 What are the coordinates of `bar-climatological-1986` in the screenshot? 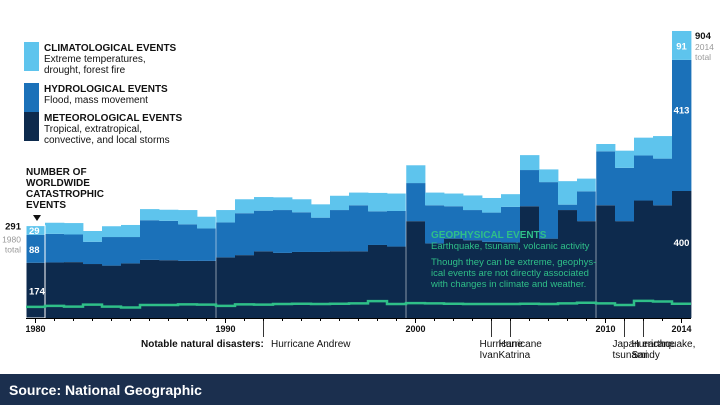 It's located at (150, 215).